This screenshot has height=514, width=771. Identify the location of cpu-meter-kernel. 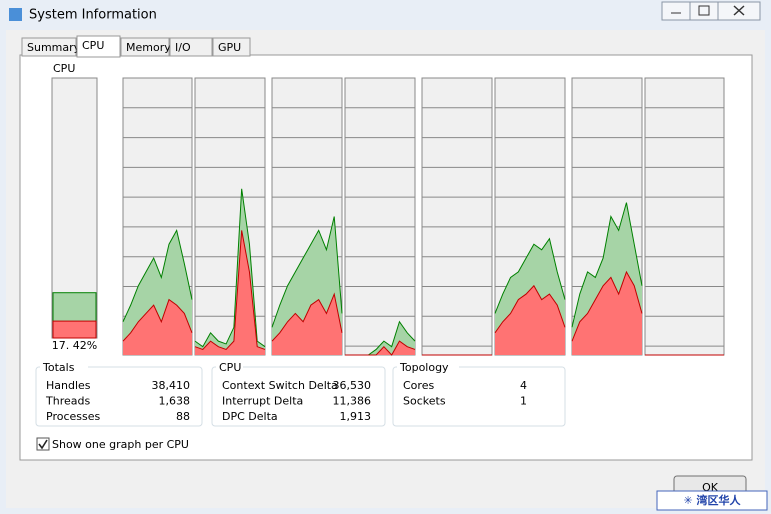
(74, 329).